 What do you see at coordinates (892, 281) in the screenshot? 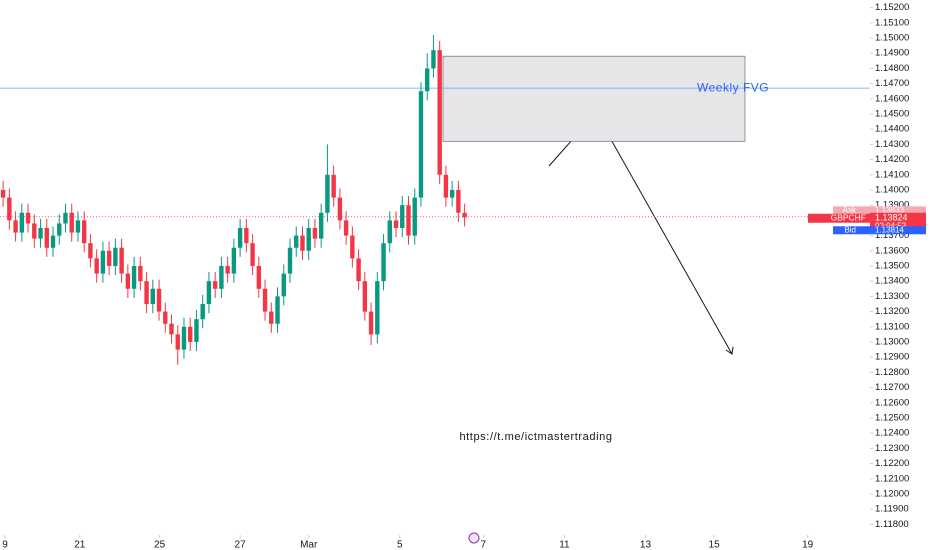
I see `y-tick-label: 1.13400` at bounding box center [892, 281].